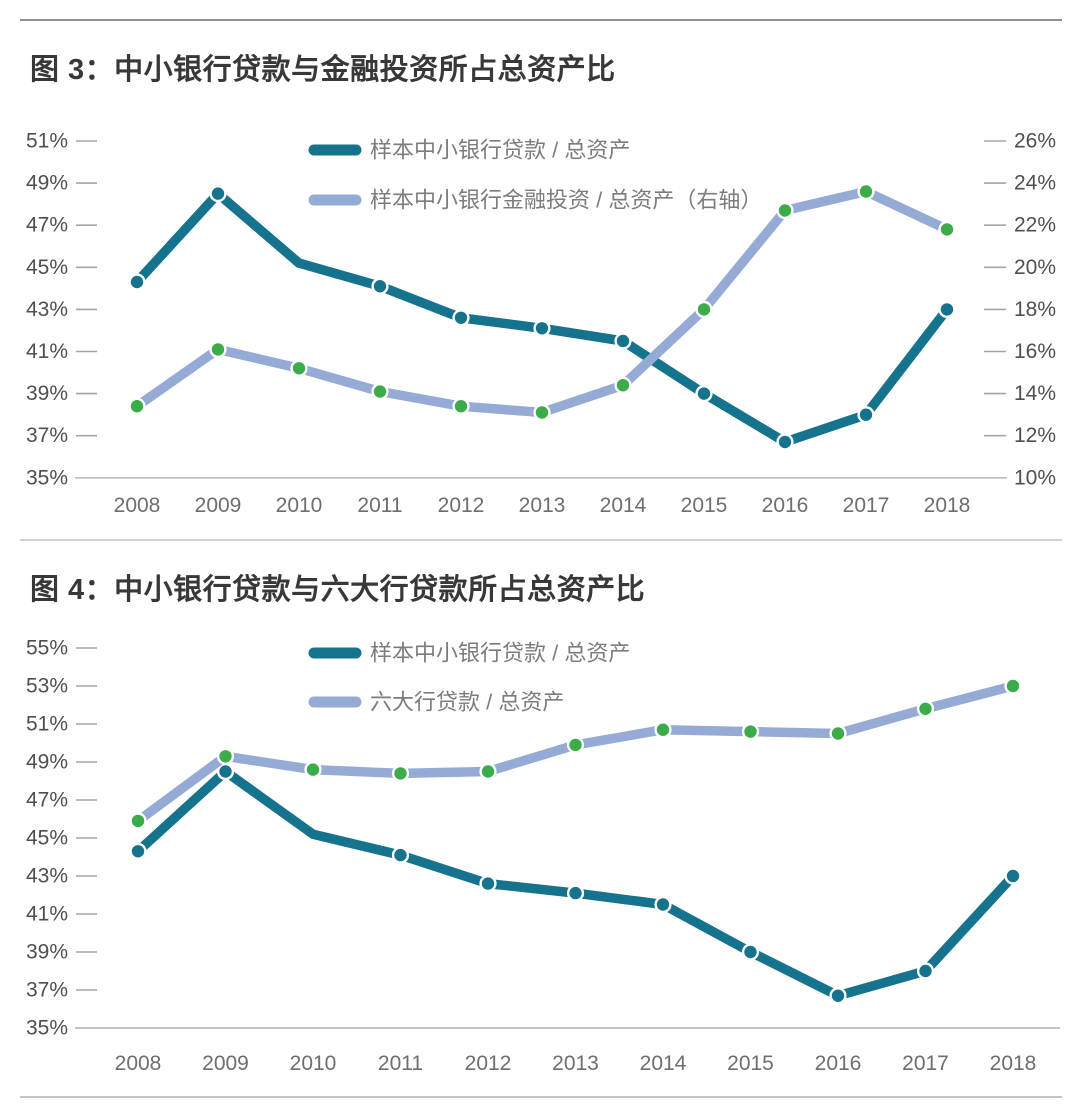 The height and width of the screenshot is (1111, 1080). I want to click on figure-4-title: 图 4：中小银行贷款与六大行贷款所占总资产比, so click(338, 590).